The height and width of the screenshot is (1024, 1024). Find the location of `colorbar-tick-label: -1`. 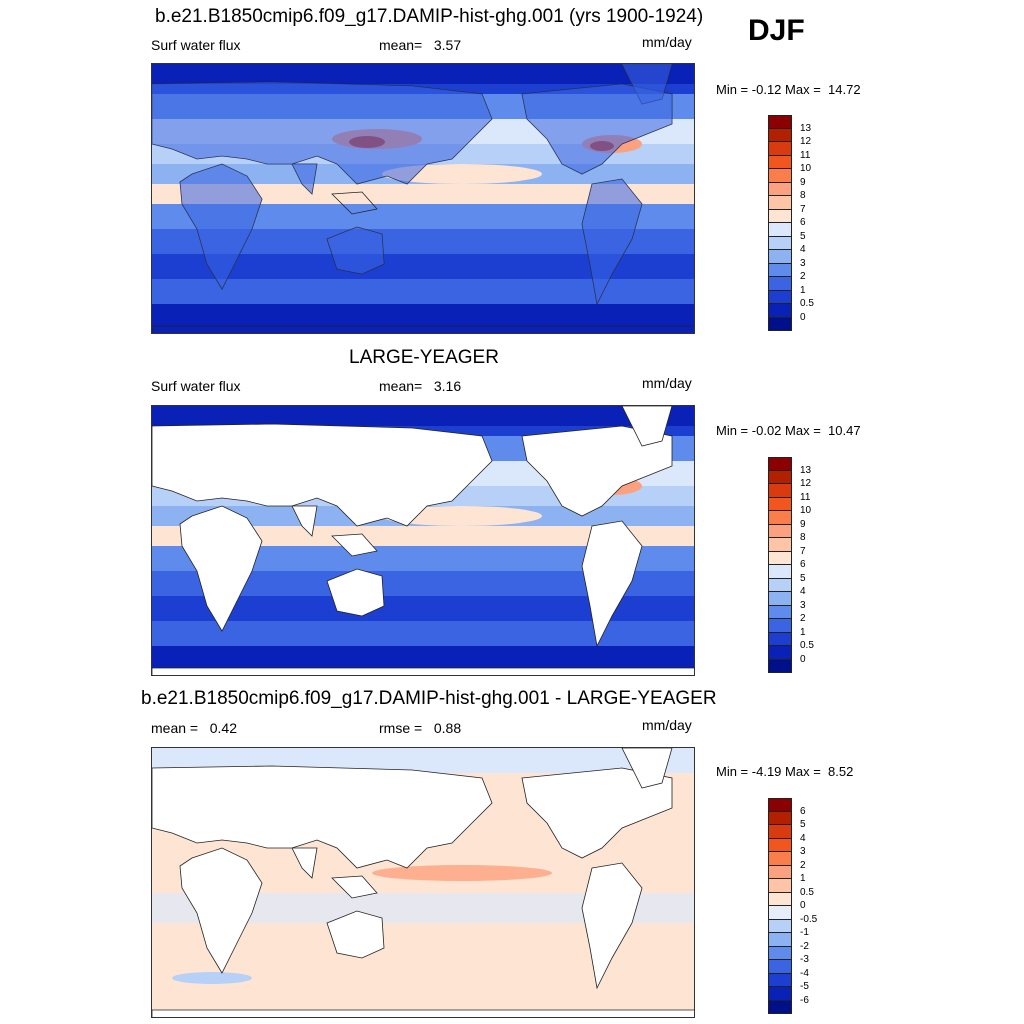

colorbar-tick-label: -1 is located at coordinates (804, 932).